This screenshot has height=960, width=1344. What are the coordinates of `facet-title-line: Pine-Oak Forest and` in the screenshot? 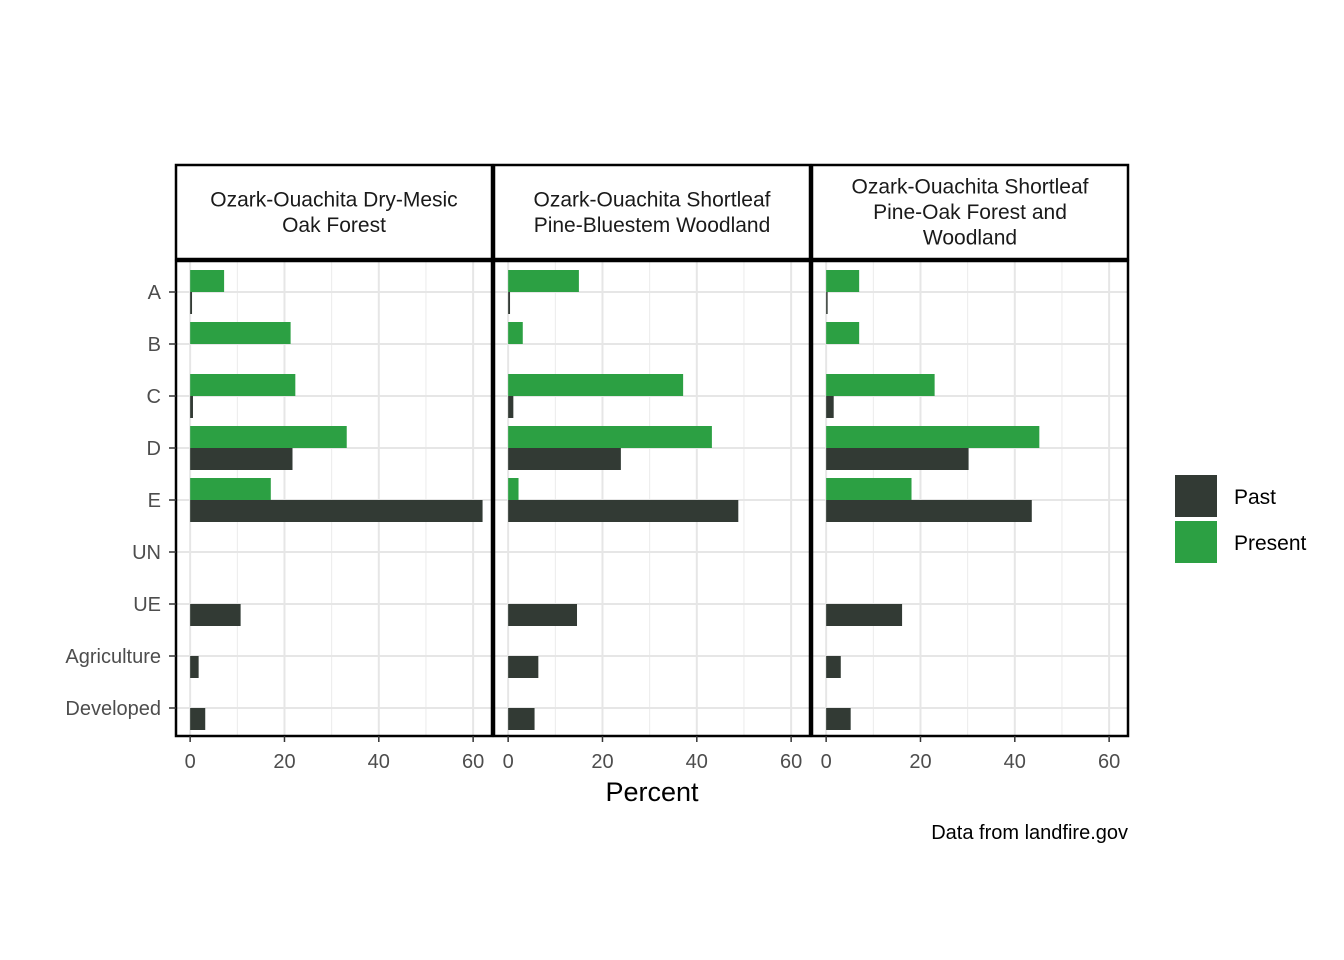 It's located at (970, 212).